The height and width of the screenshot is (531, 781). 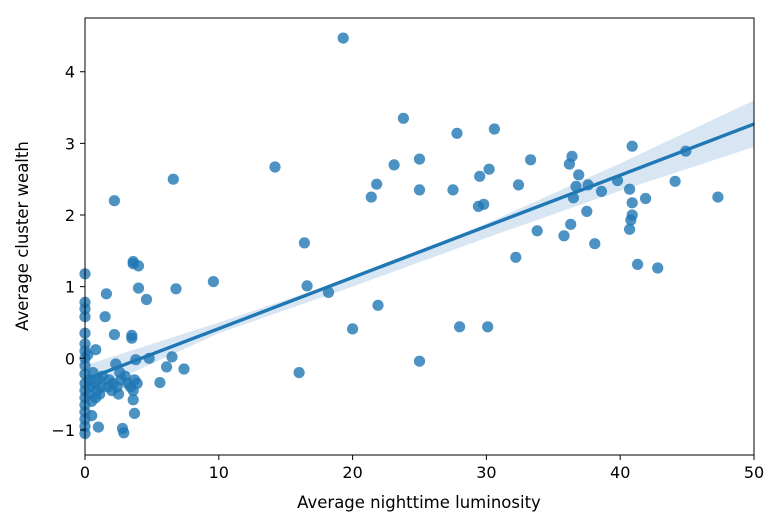 I want to click on y-tick-label: 3, so click(x=70, y=143).